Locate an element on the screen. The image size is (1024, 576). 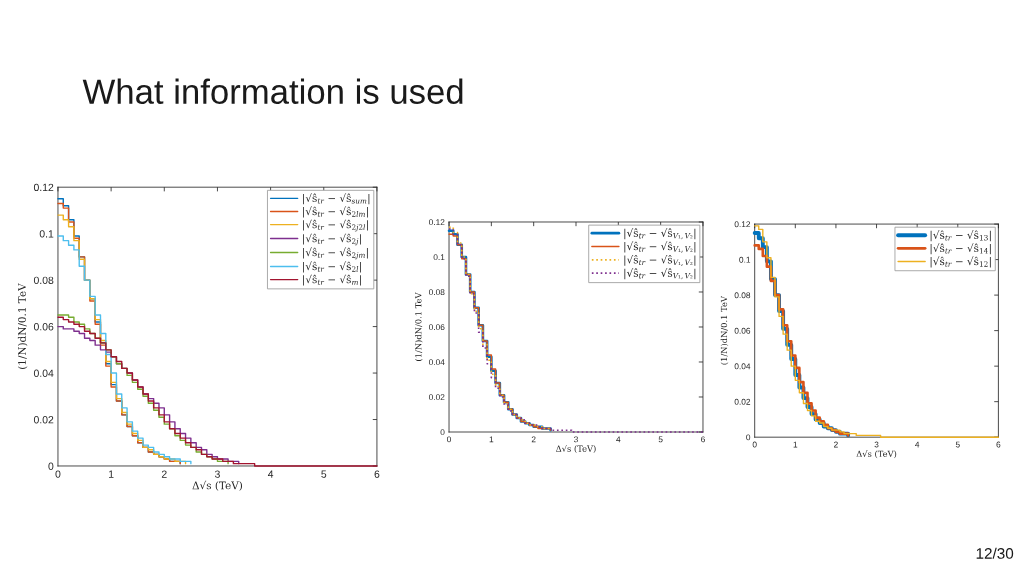
legend-label: |√ŝ$_{tr}$ − √ŝ$_{2jm}$| is located at coordinates (335, 253).